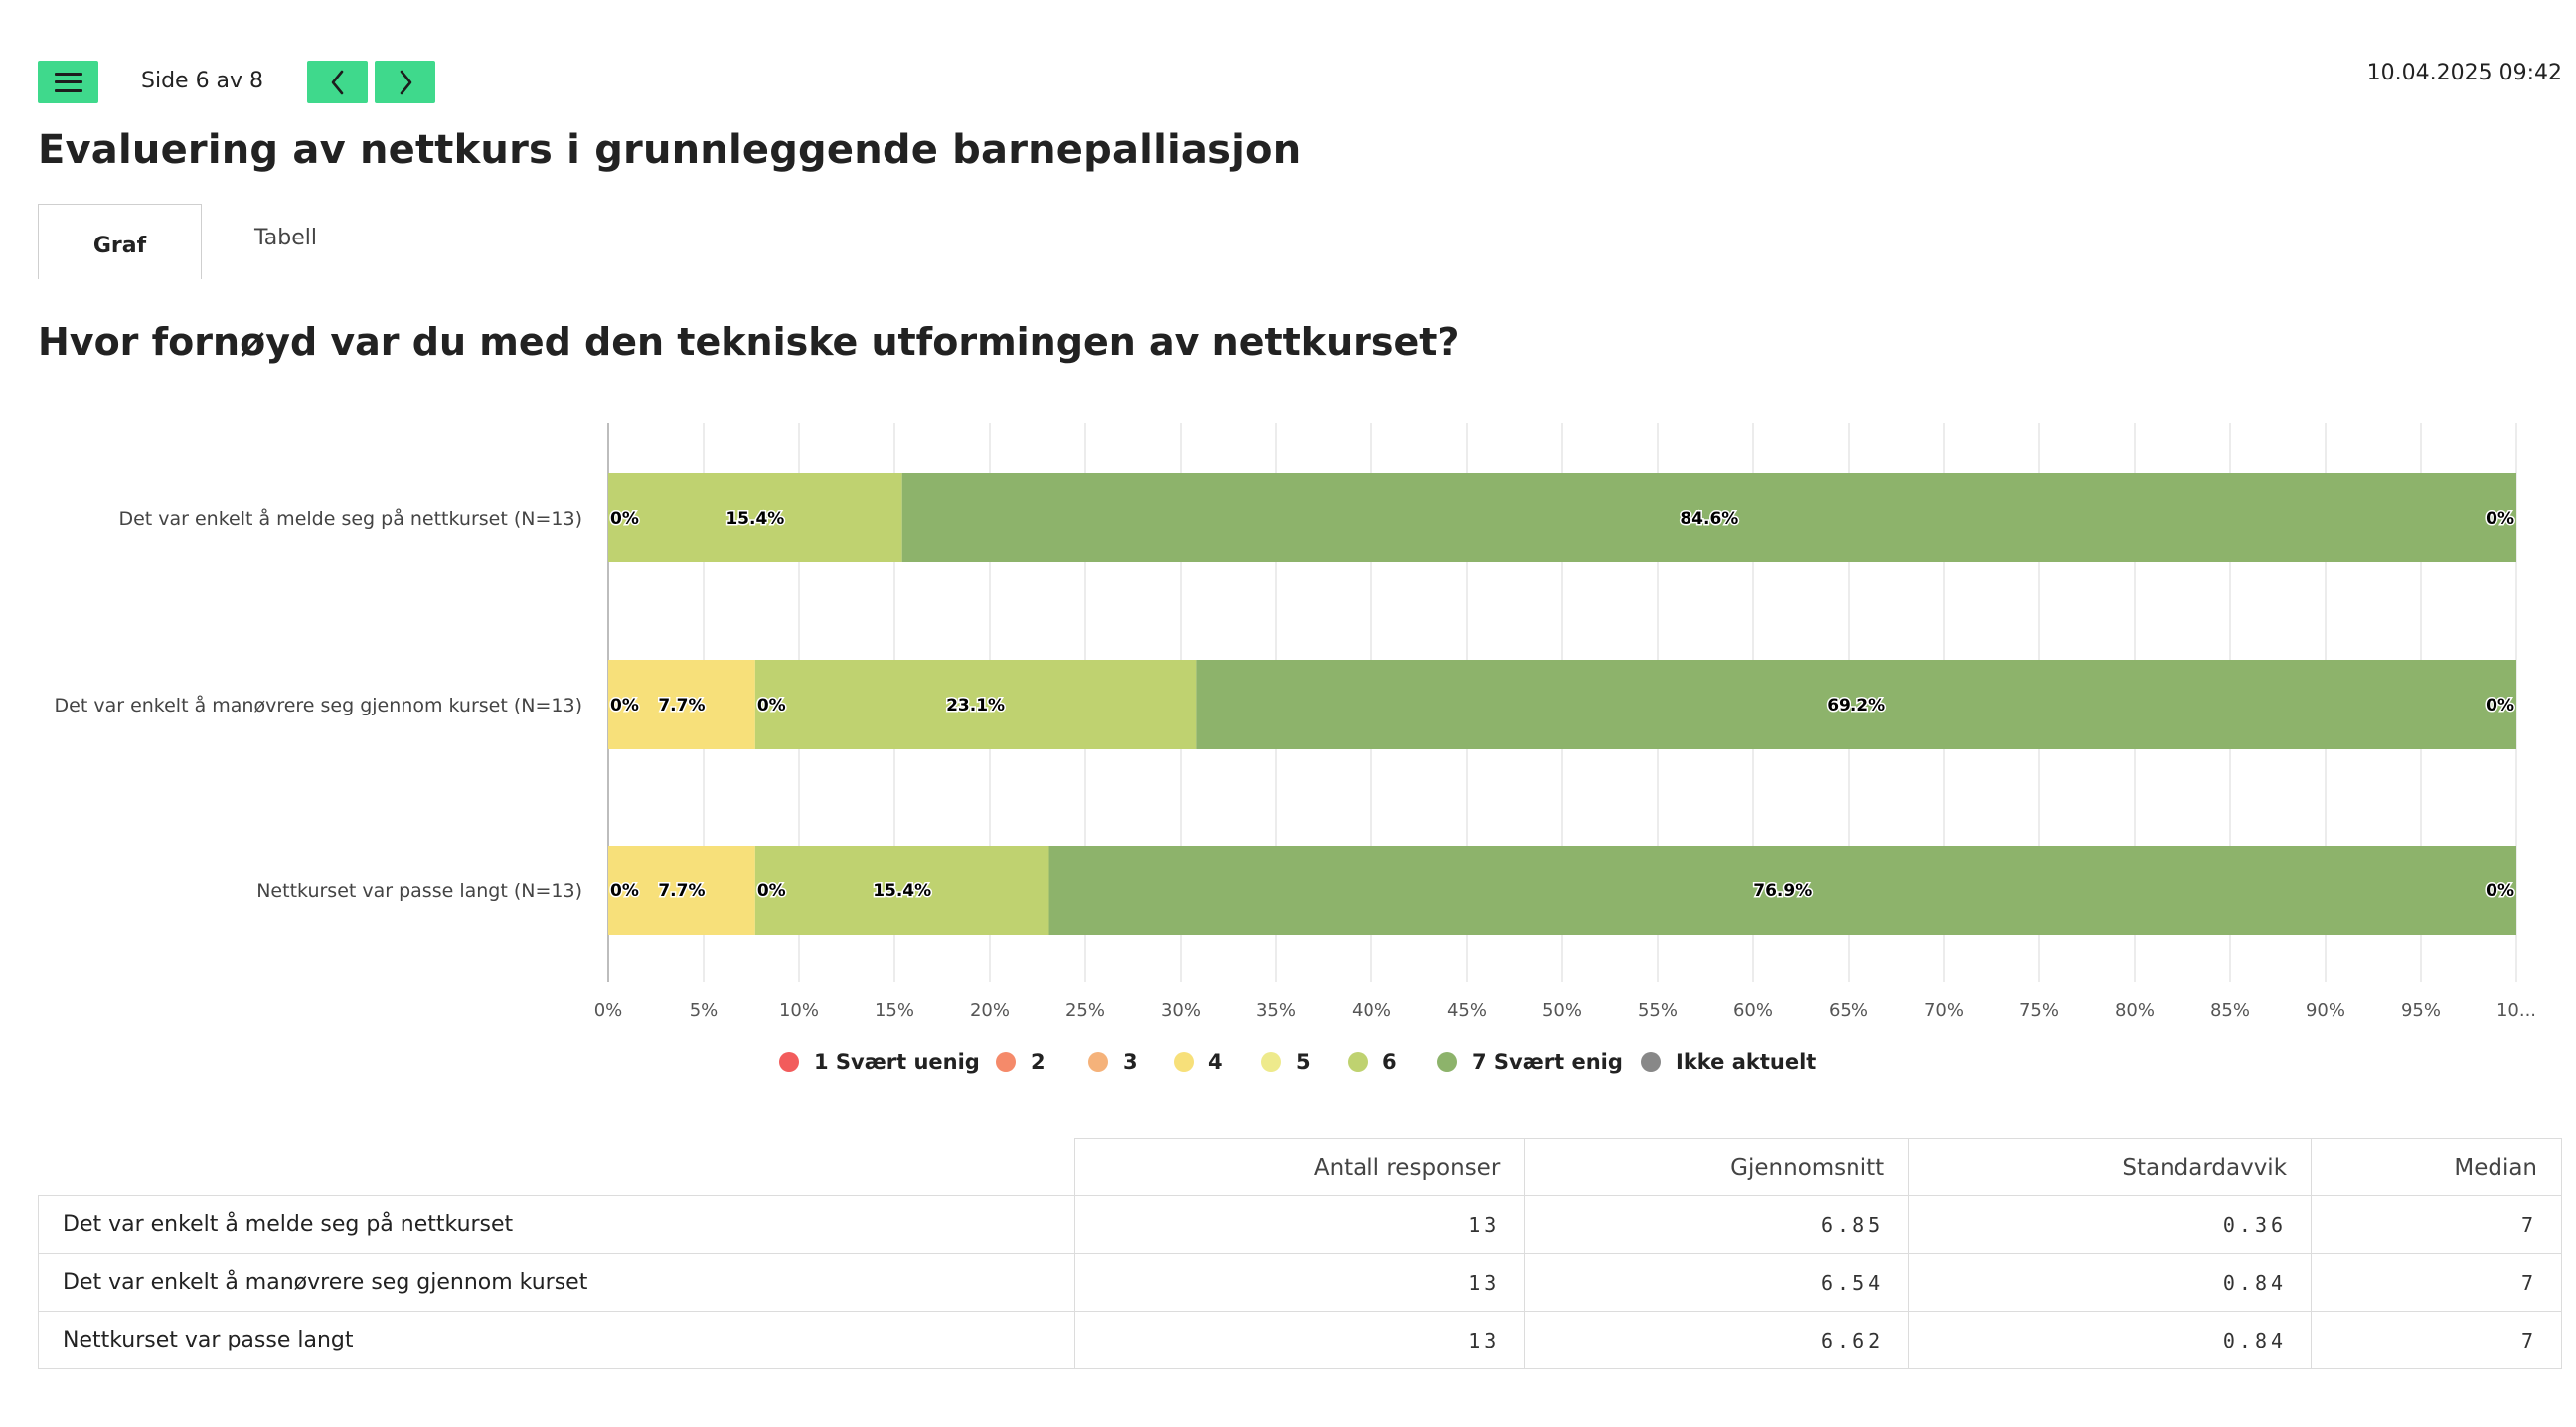  I want to click on legend-item: 7 Svært enig, so click(1547, 1062).